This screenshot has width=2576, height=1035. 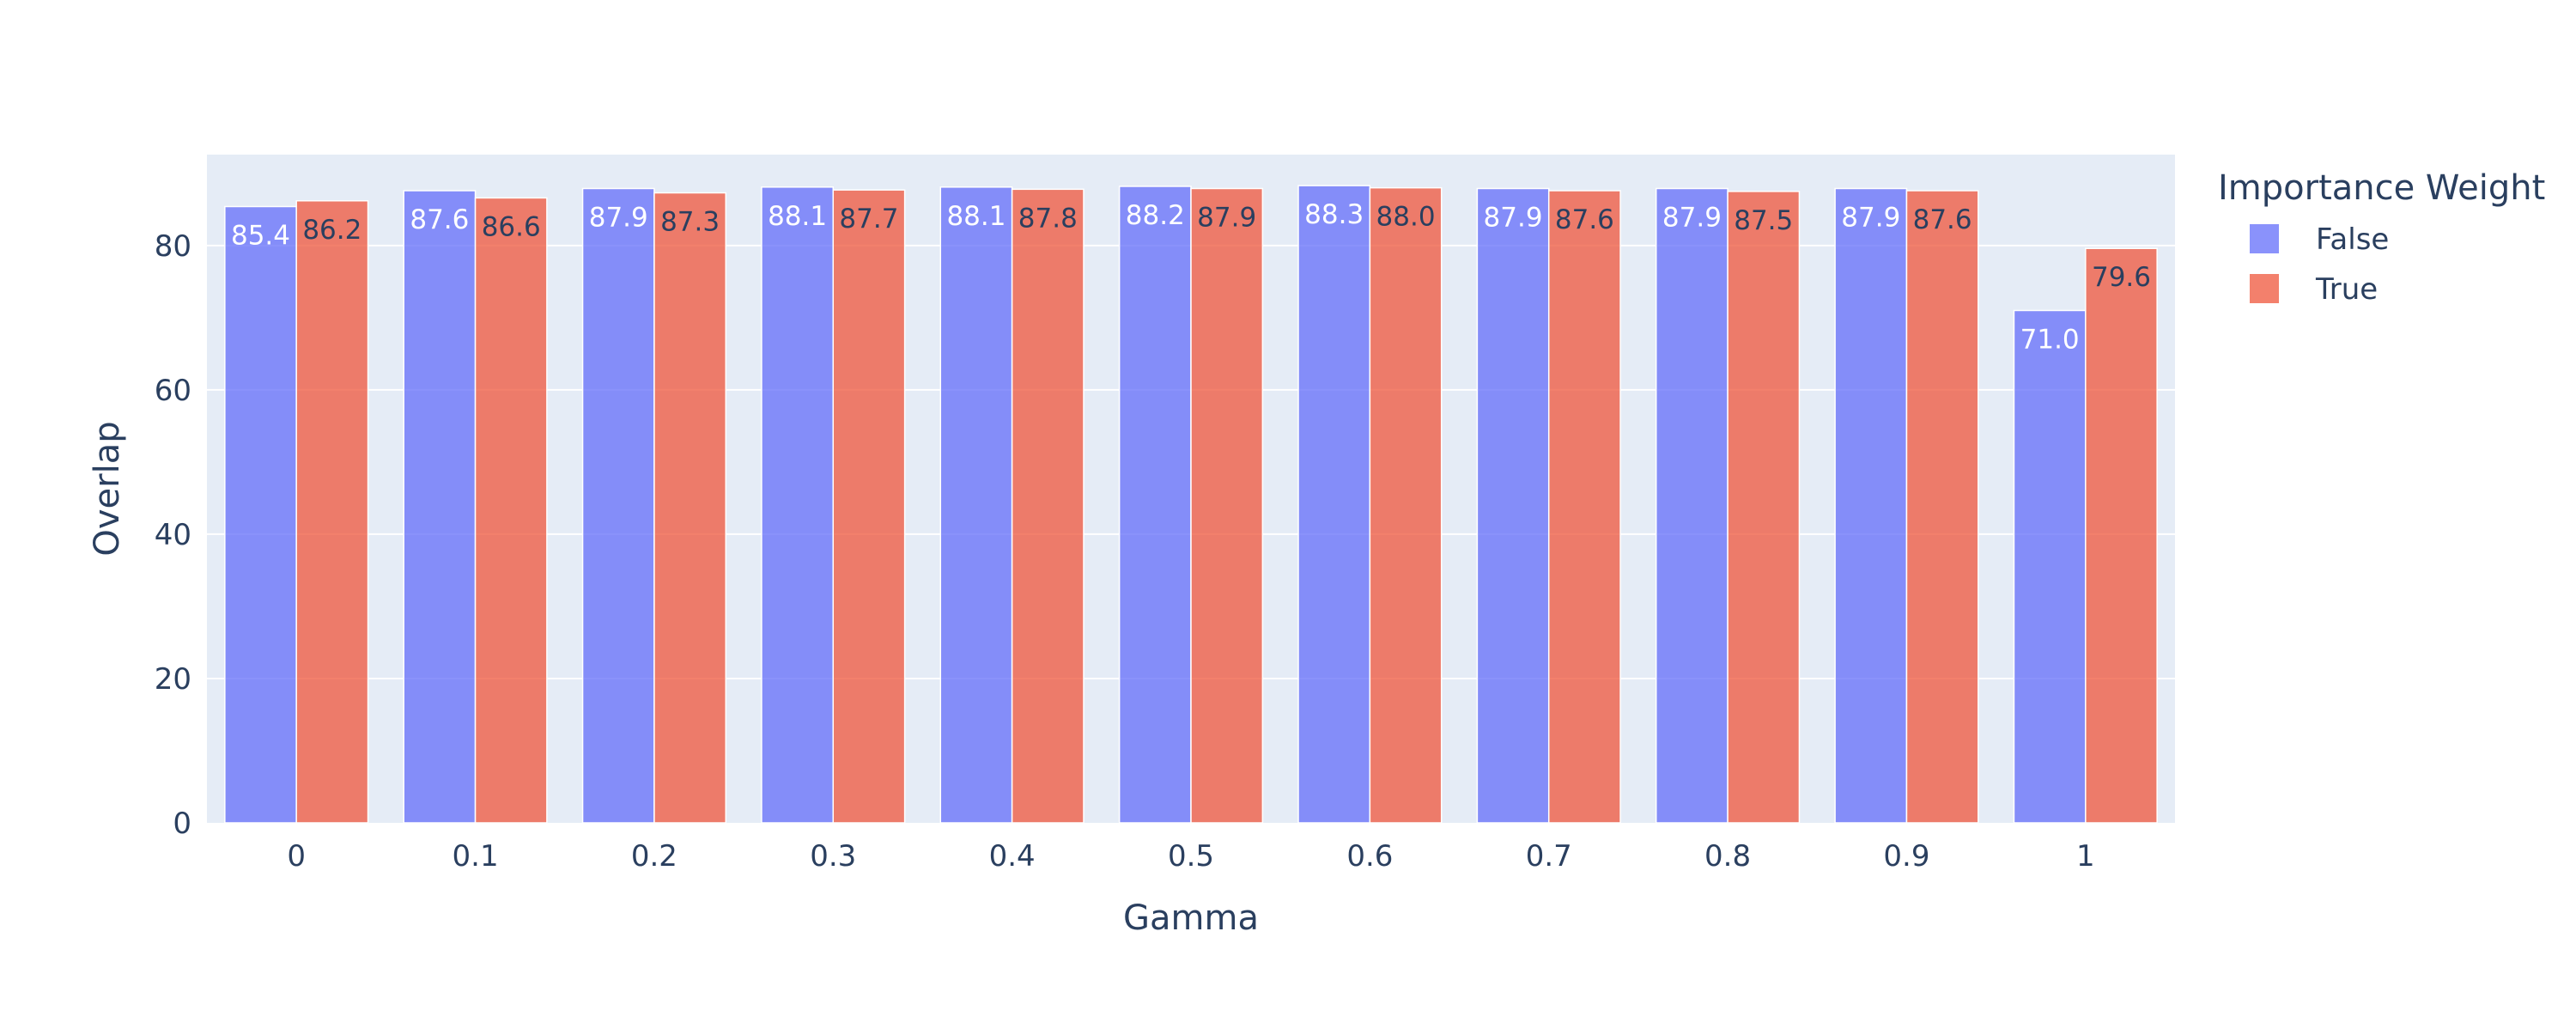 What do you see at coordinates (1334, 214) in the screenshot?
I see `bar-value-label: 88.3` at bounding box center [1334, 214].